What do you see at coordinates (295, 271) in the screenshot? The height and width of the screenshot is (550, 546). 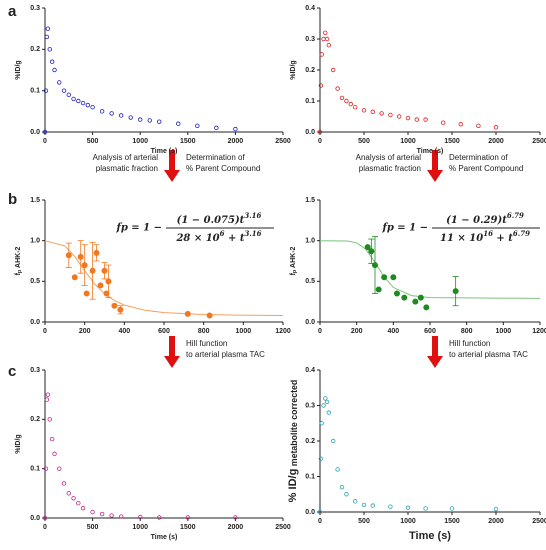 I see `subscript: p` at bounding box center [295, 271].